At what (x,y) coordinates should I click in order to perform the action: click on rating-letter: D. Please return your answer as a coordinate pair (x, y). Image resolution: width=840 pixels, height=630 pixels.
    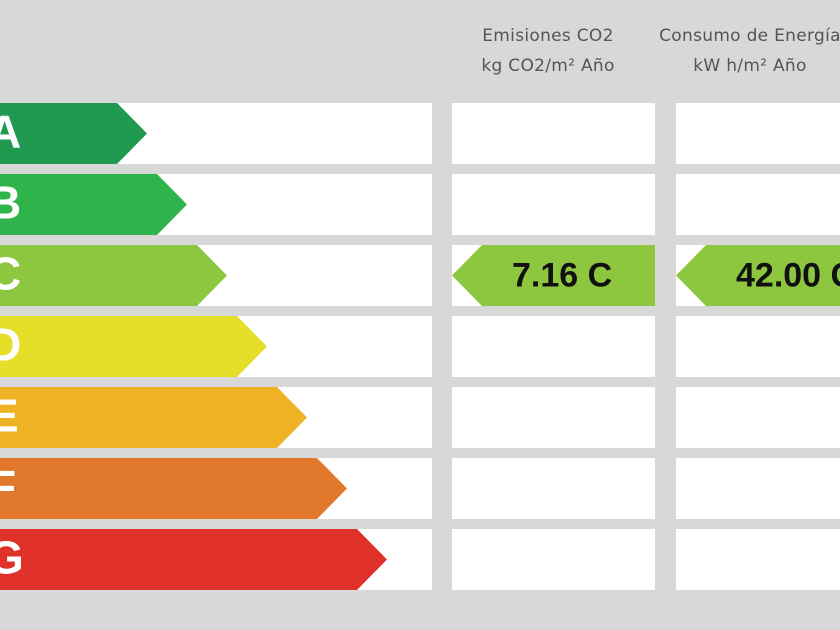
    Looking at the image, I should click on (10, 345).